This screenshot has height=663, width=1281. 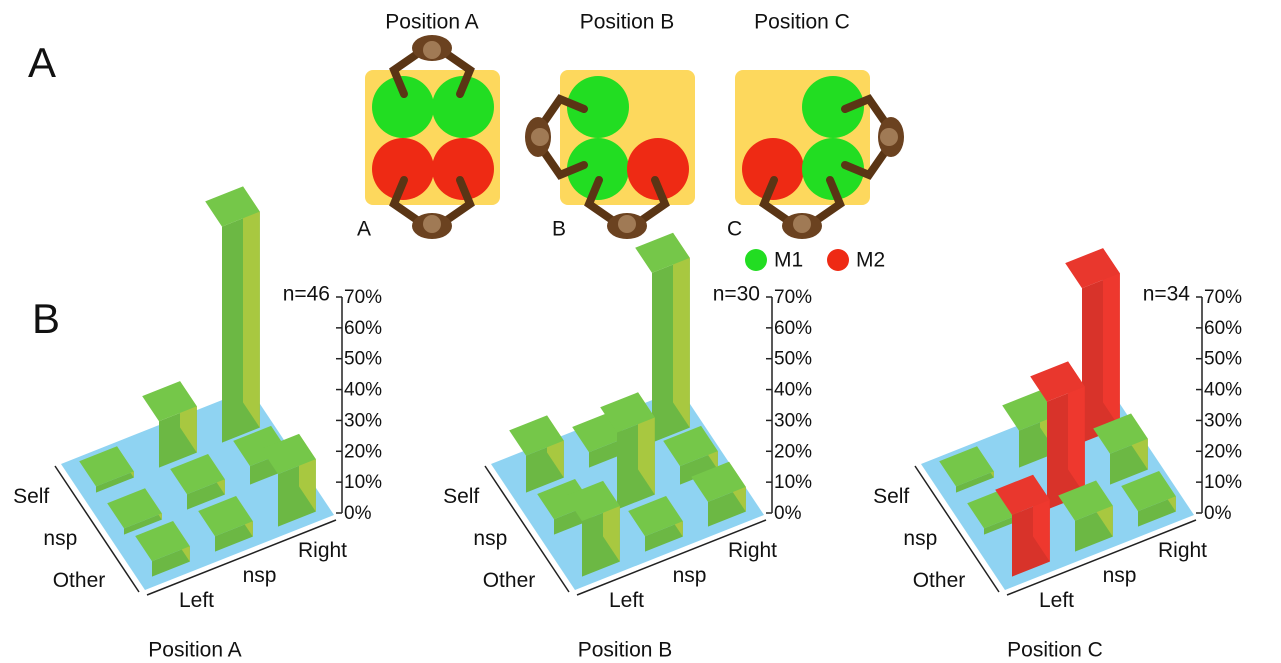 I want to click on n-label: n=34, so click(x=1167, y=294).